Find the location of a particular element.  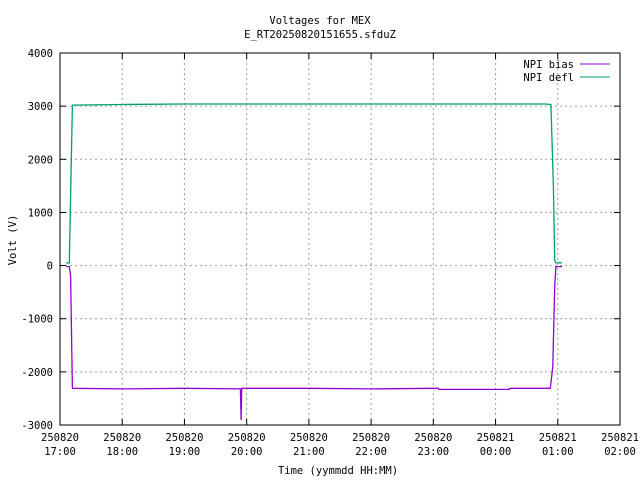

legend-label-npi-bias: NPI bias is located at coordinates (548, 65).